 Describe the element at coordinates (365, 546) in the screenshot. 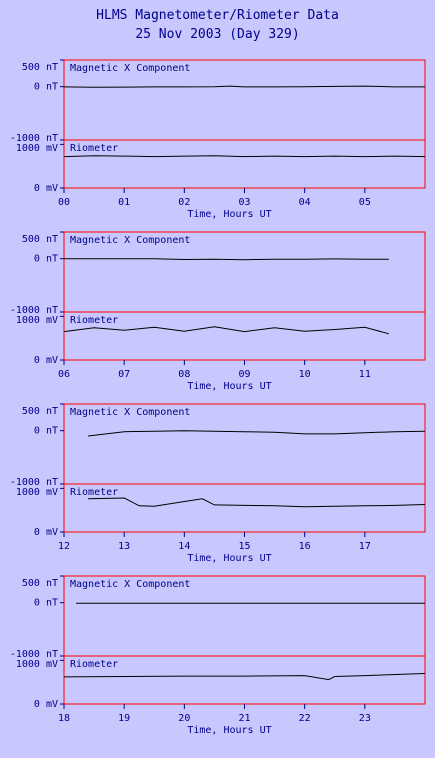

I see `x-tick-label: 17` at that location.